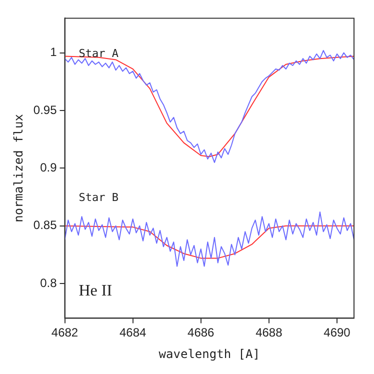  I want to click on x-axis-title: wavelength [A], so click(209, 353).